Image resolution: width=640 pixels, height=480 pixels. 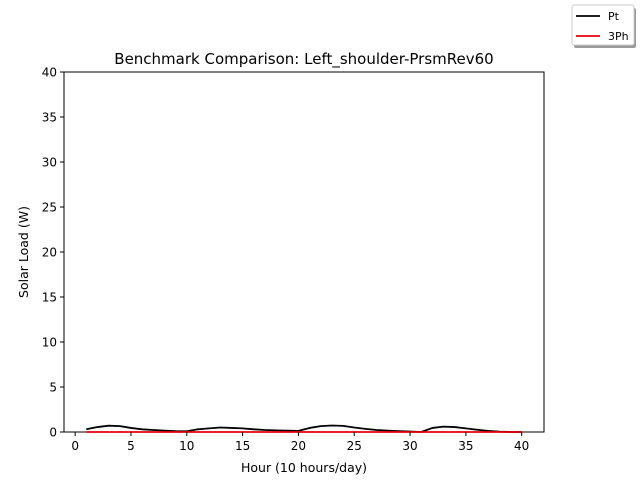 I want to click on legend-label-3ph: 3Ph, so click(x=618, y=36).